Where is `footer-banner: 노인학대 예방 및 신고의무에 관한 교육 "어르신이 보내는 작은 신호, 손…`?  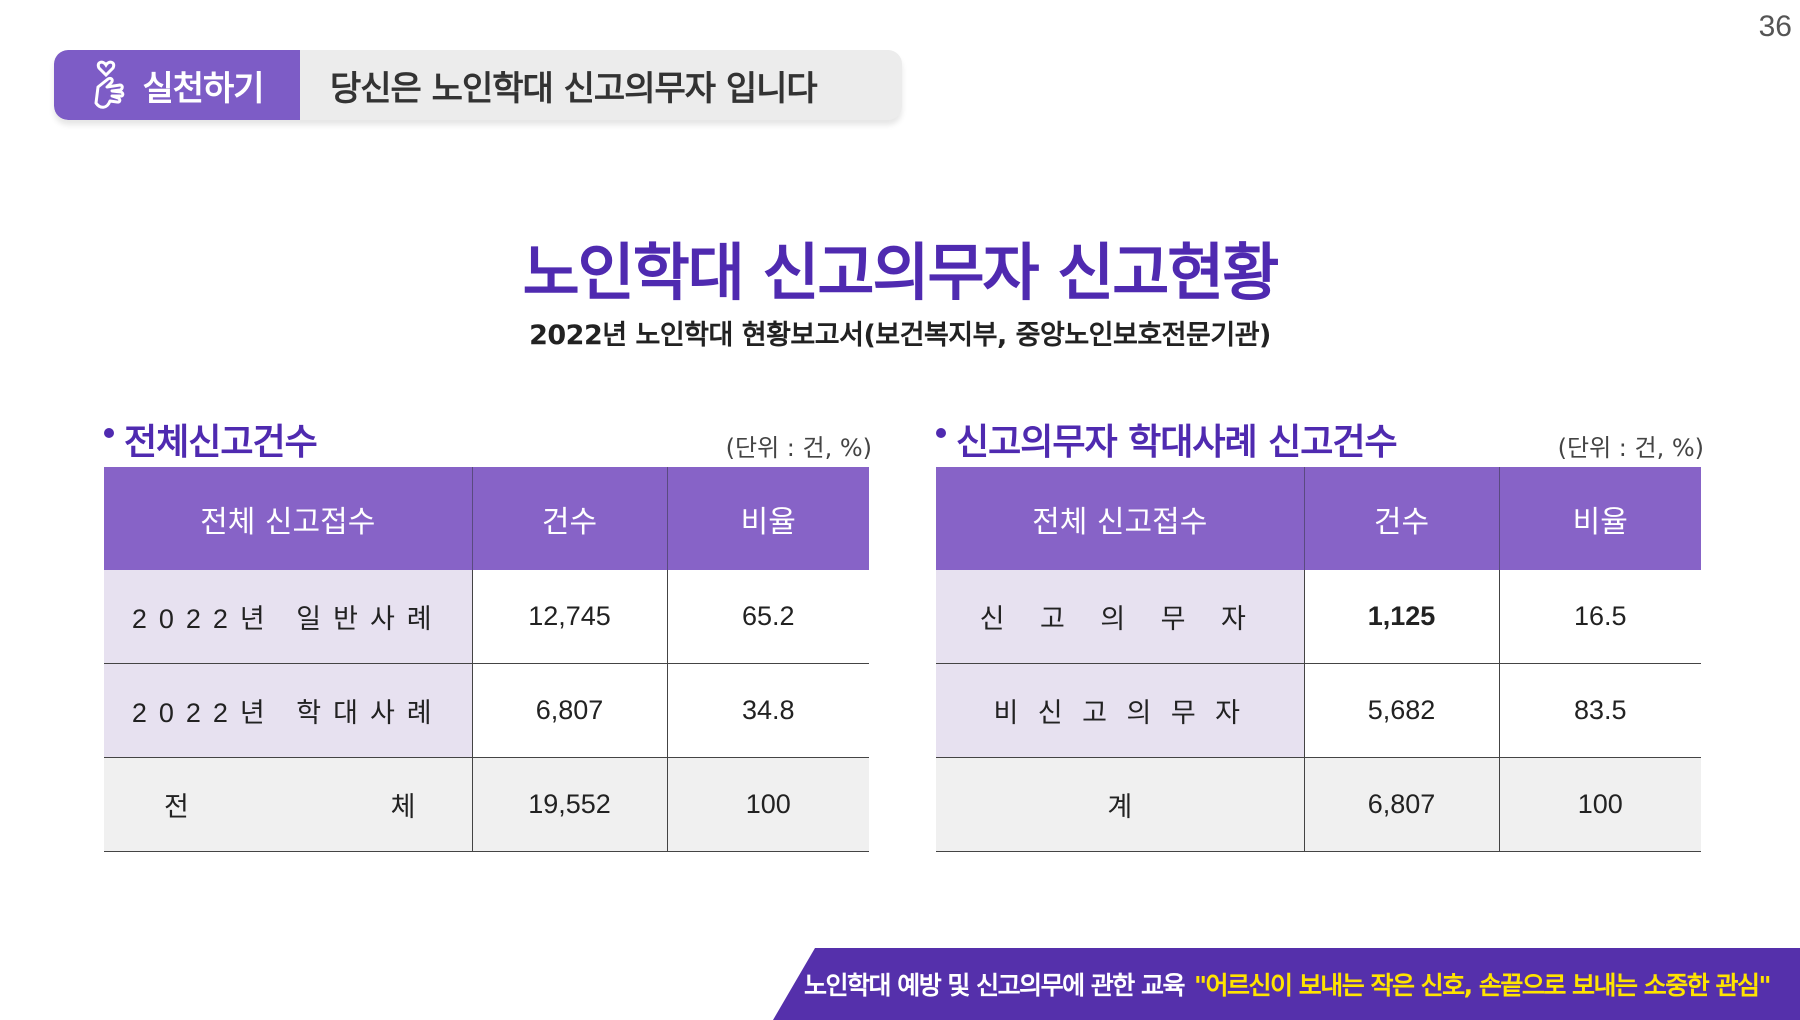 footer-banner: 노인학대 예방 및 신고의무에 관한 교육 "어르신이 보내는 작은 신호, 손… is located at coordinates (1286, 984).